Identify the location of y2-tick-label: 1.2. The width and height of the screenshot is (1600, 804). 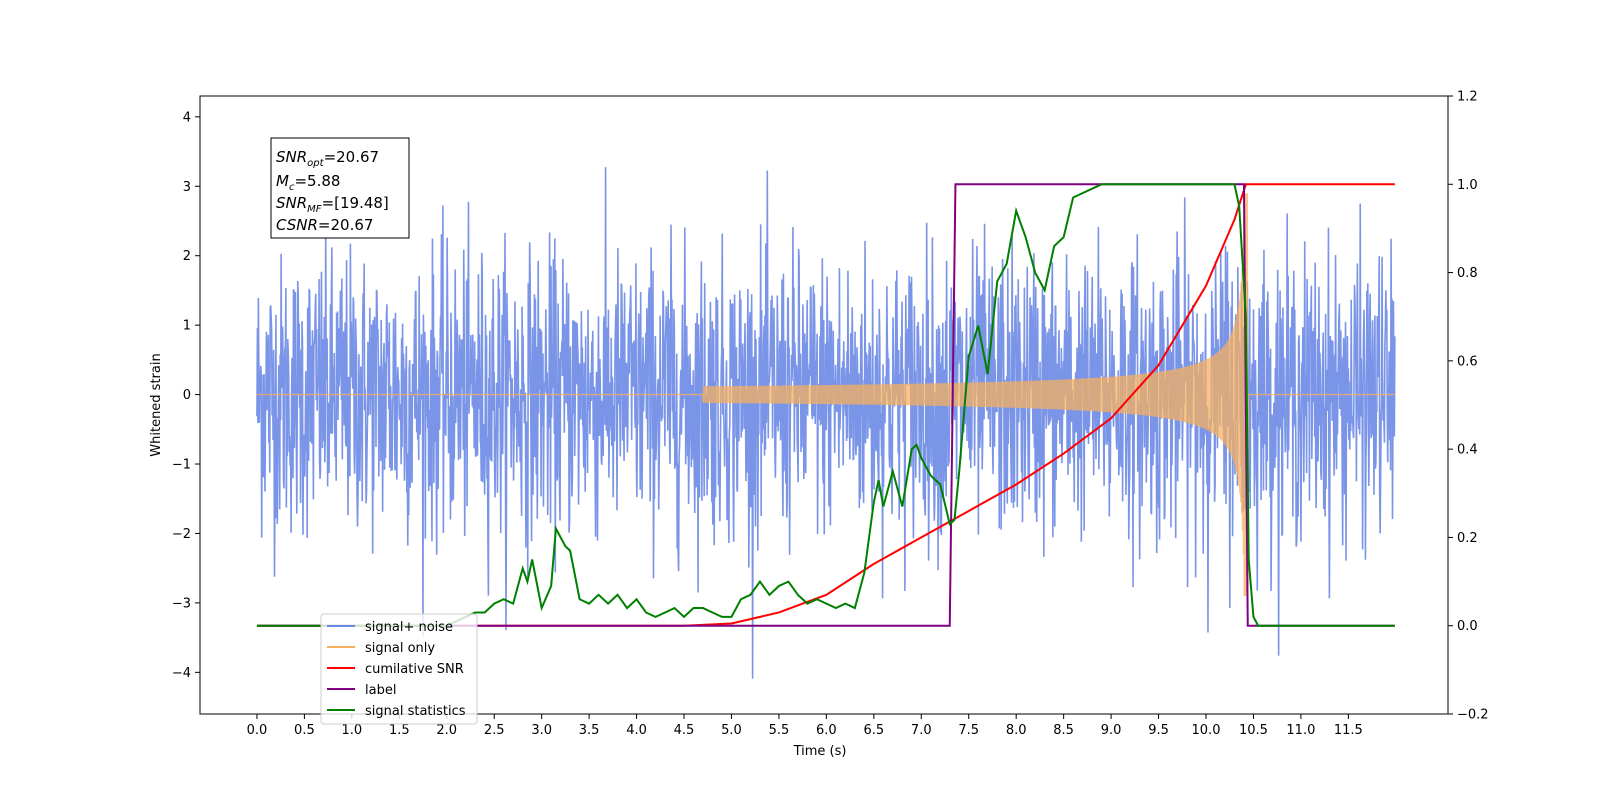
(1467, 97).